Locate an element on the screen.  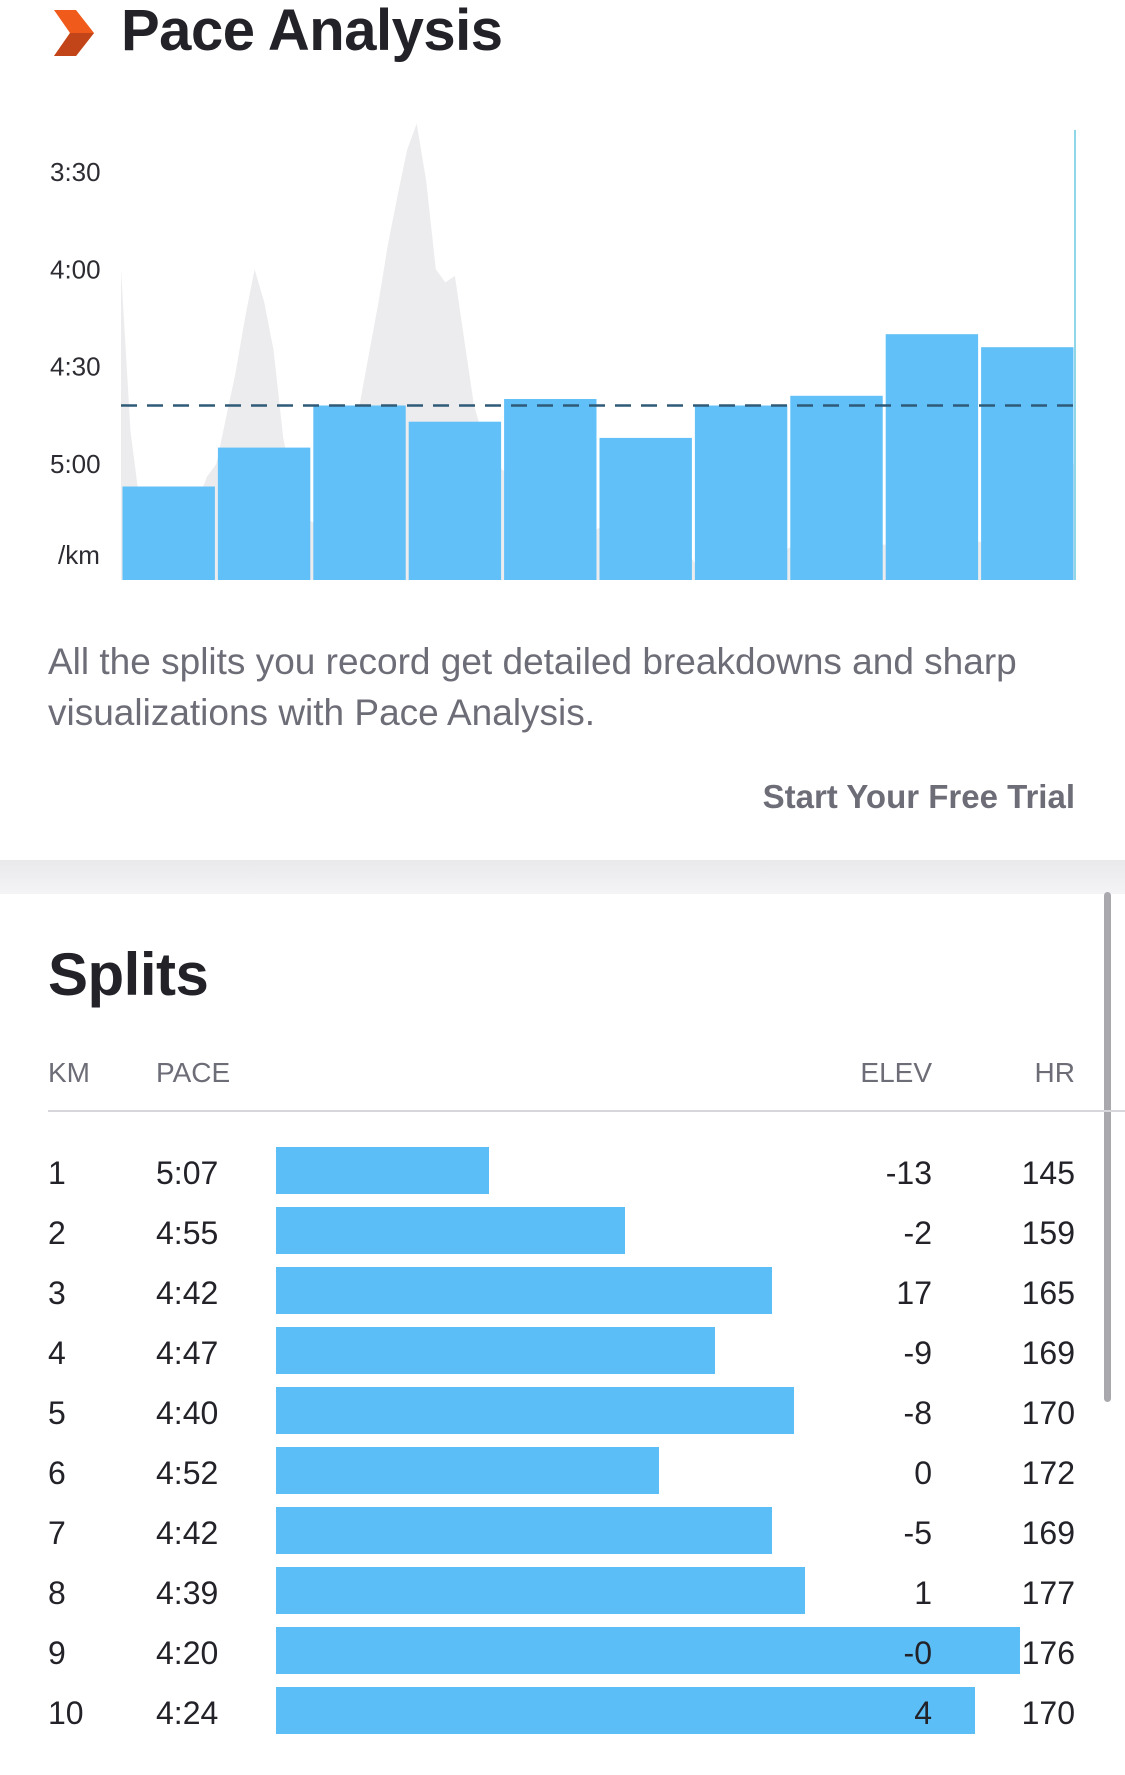
split-km: 6 is located at coordinates (57, 1473).